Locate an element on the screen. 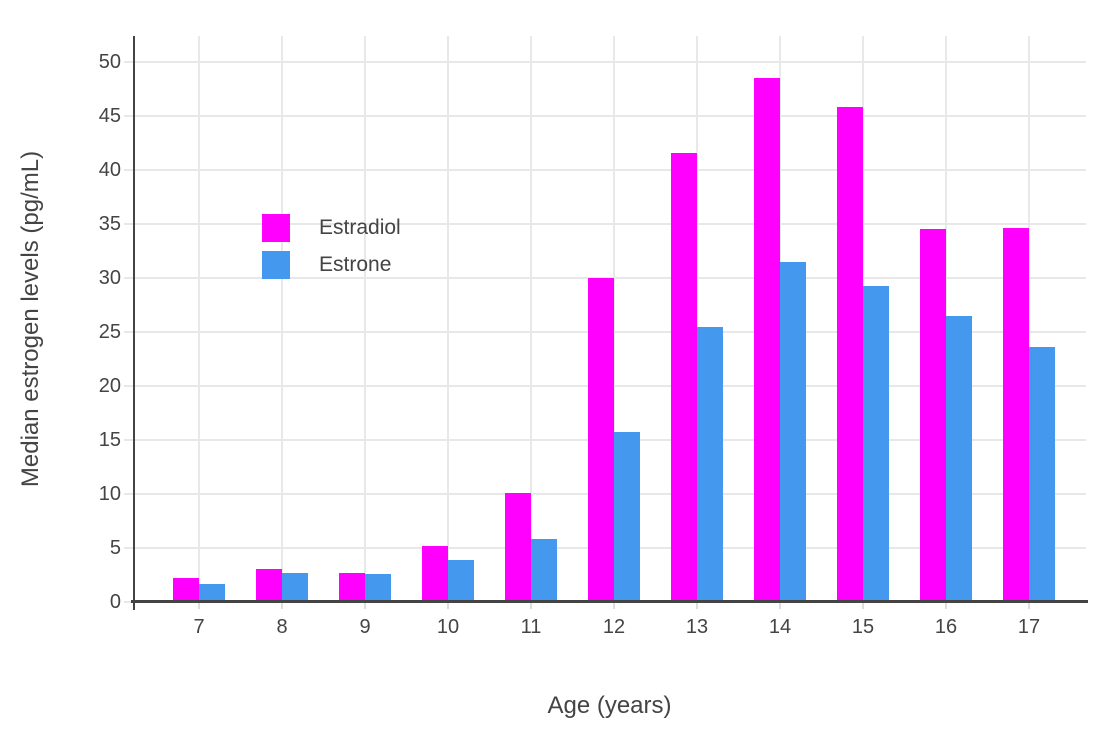 The height and width of the screenshot is (748, 1112). x-tick-label: 10 is located at coordinates (448, 627).